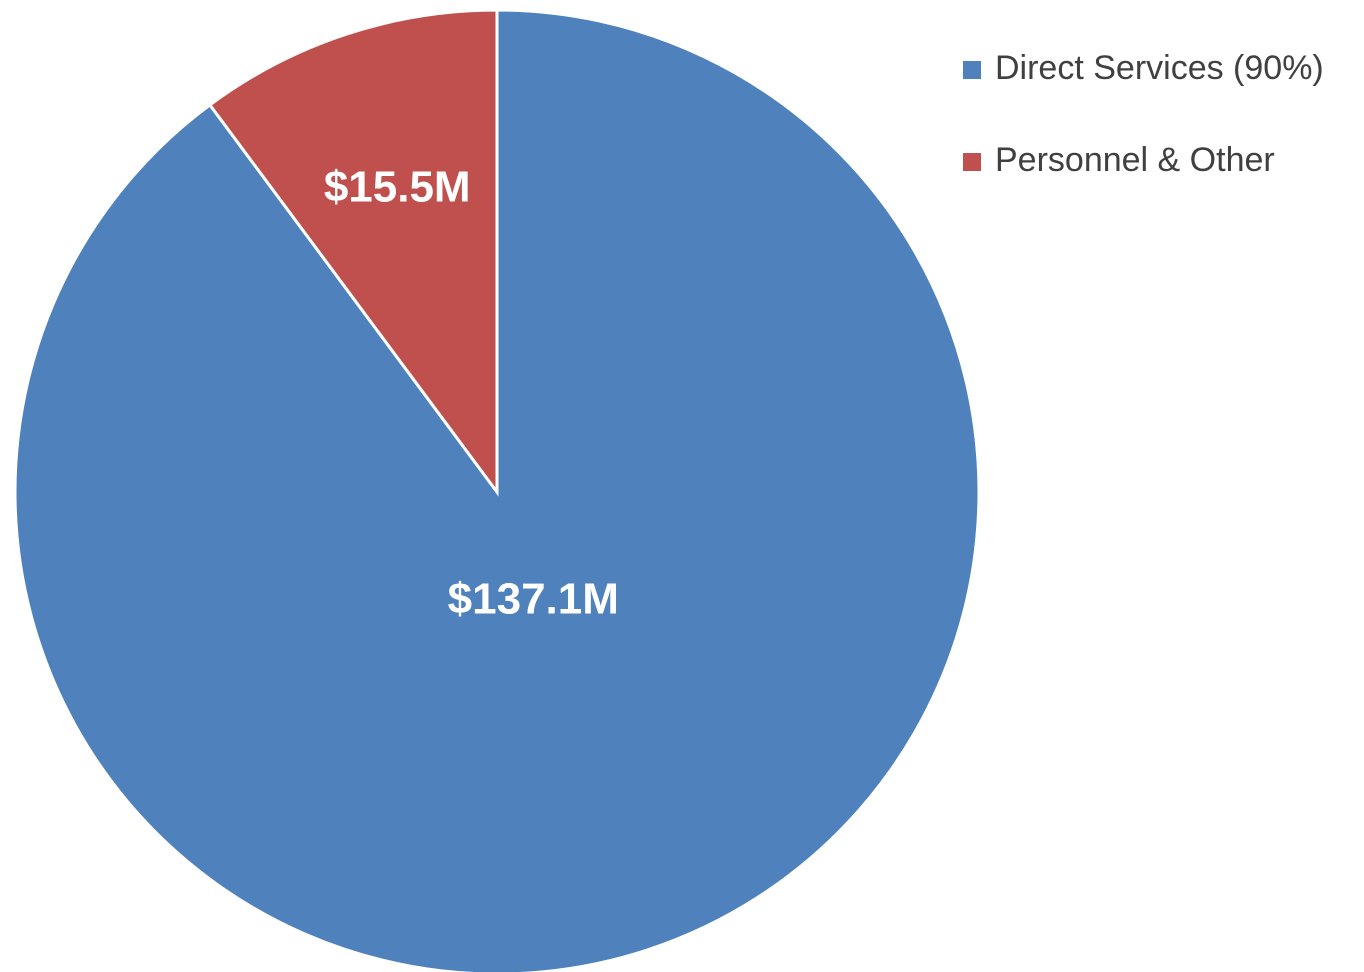 The image size is (1364, 972). What do you see at coordinates (353, 252) in the screenshot?
I see `pie-slice` at bounding box center [353, 252].